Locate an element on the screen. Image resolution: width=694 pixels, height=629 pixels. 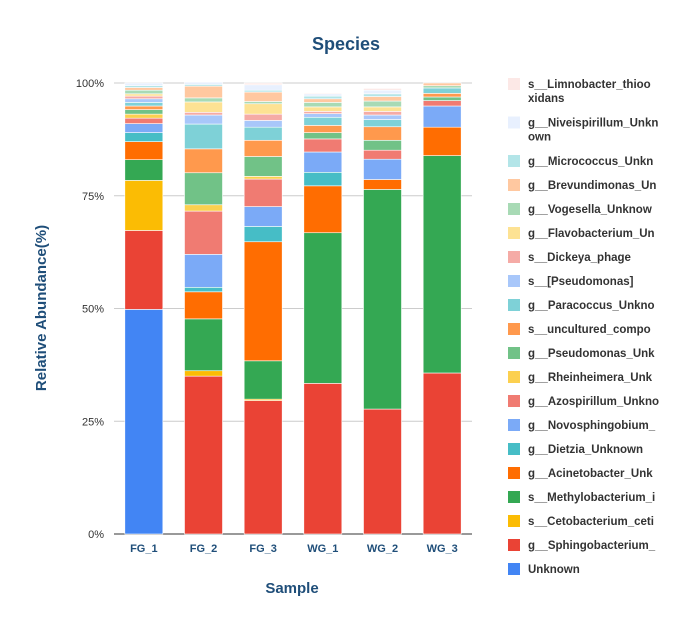
legend-label: g__Rheinheimera_Unk is located at coordinates (590, 378).